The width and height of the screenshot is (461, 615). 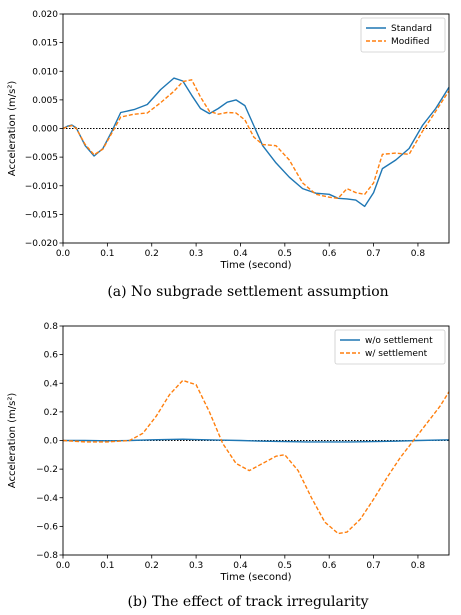 I want to click on y-tick-label: 0.020, so click(x=45, y=15).